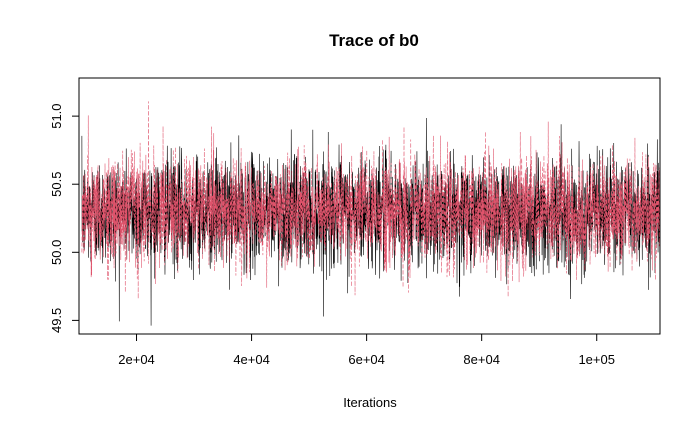 The height and width of the screenshot is (432, 700). Describe the element at coordinates (596, 359) in the screenshot. I see `x-tick-label: 1e+05` at that location.